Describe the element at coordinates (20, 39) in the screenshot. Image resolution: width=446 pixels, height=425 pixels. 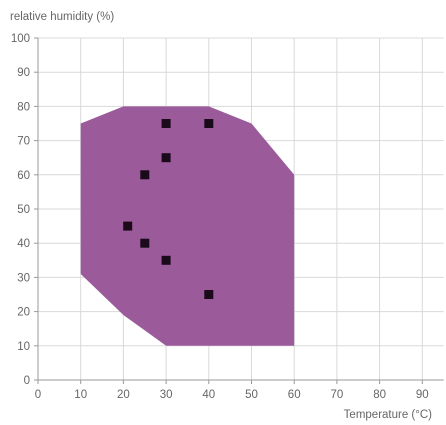
I see `y-tick-label: 100` at that location.